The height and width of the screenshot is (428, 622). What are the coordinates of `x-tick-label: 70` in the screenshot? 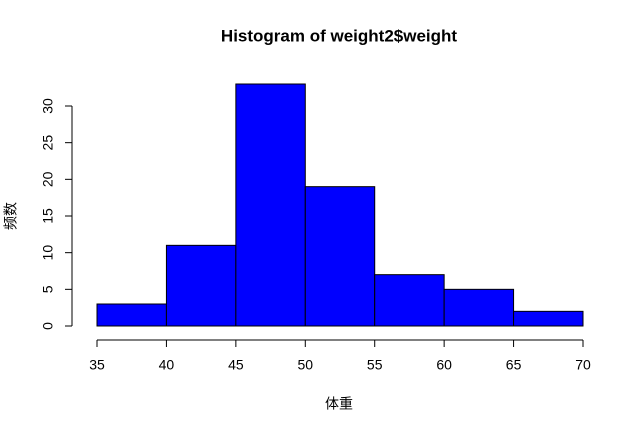 It's located at (583, 365).